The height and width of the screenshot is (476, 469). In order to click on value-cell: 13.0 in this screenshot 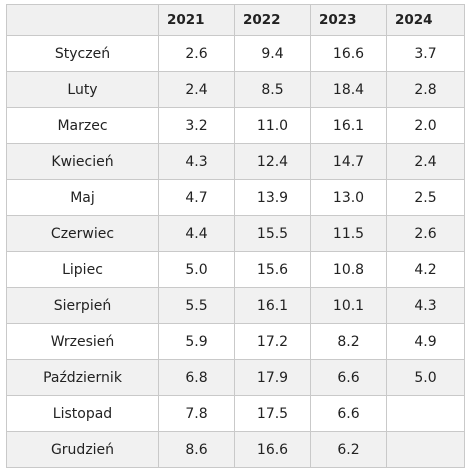, I will do `click(348, 197)`.